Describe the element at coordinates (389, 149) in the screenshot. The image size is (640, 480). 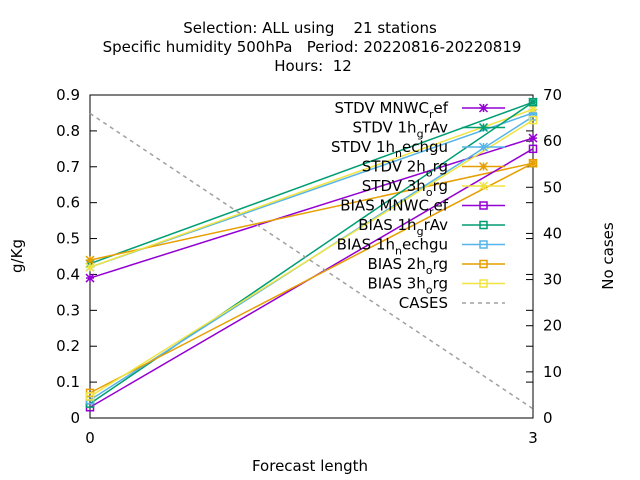
I see `legend-label: STDV 1hnechgu` at that location.